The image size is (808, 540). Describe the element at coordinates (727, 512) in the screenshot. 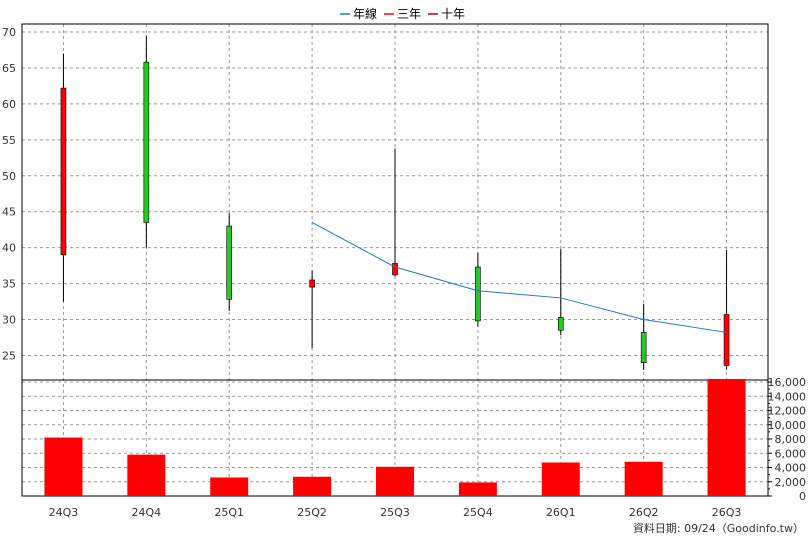

I see `category-tick-label: 26Q3` at that location.